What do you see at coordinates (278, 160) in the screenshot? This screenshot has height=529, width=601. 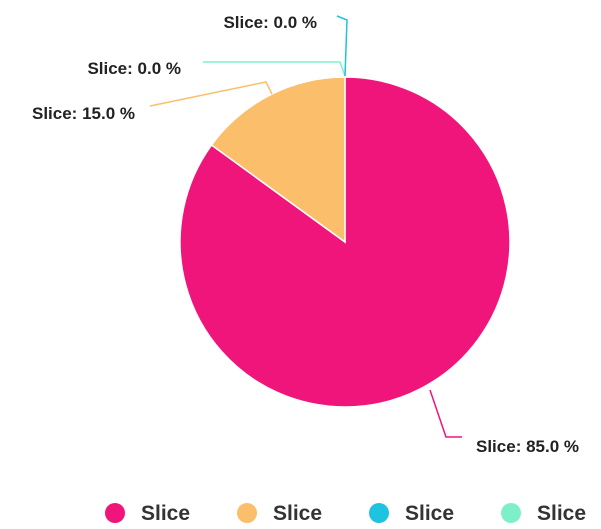 I see `pie-slice` at bounding box center [278, 160].